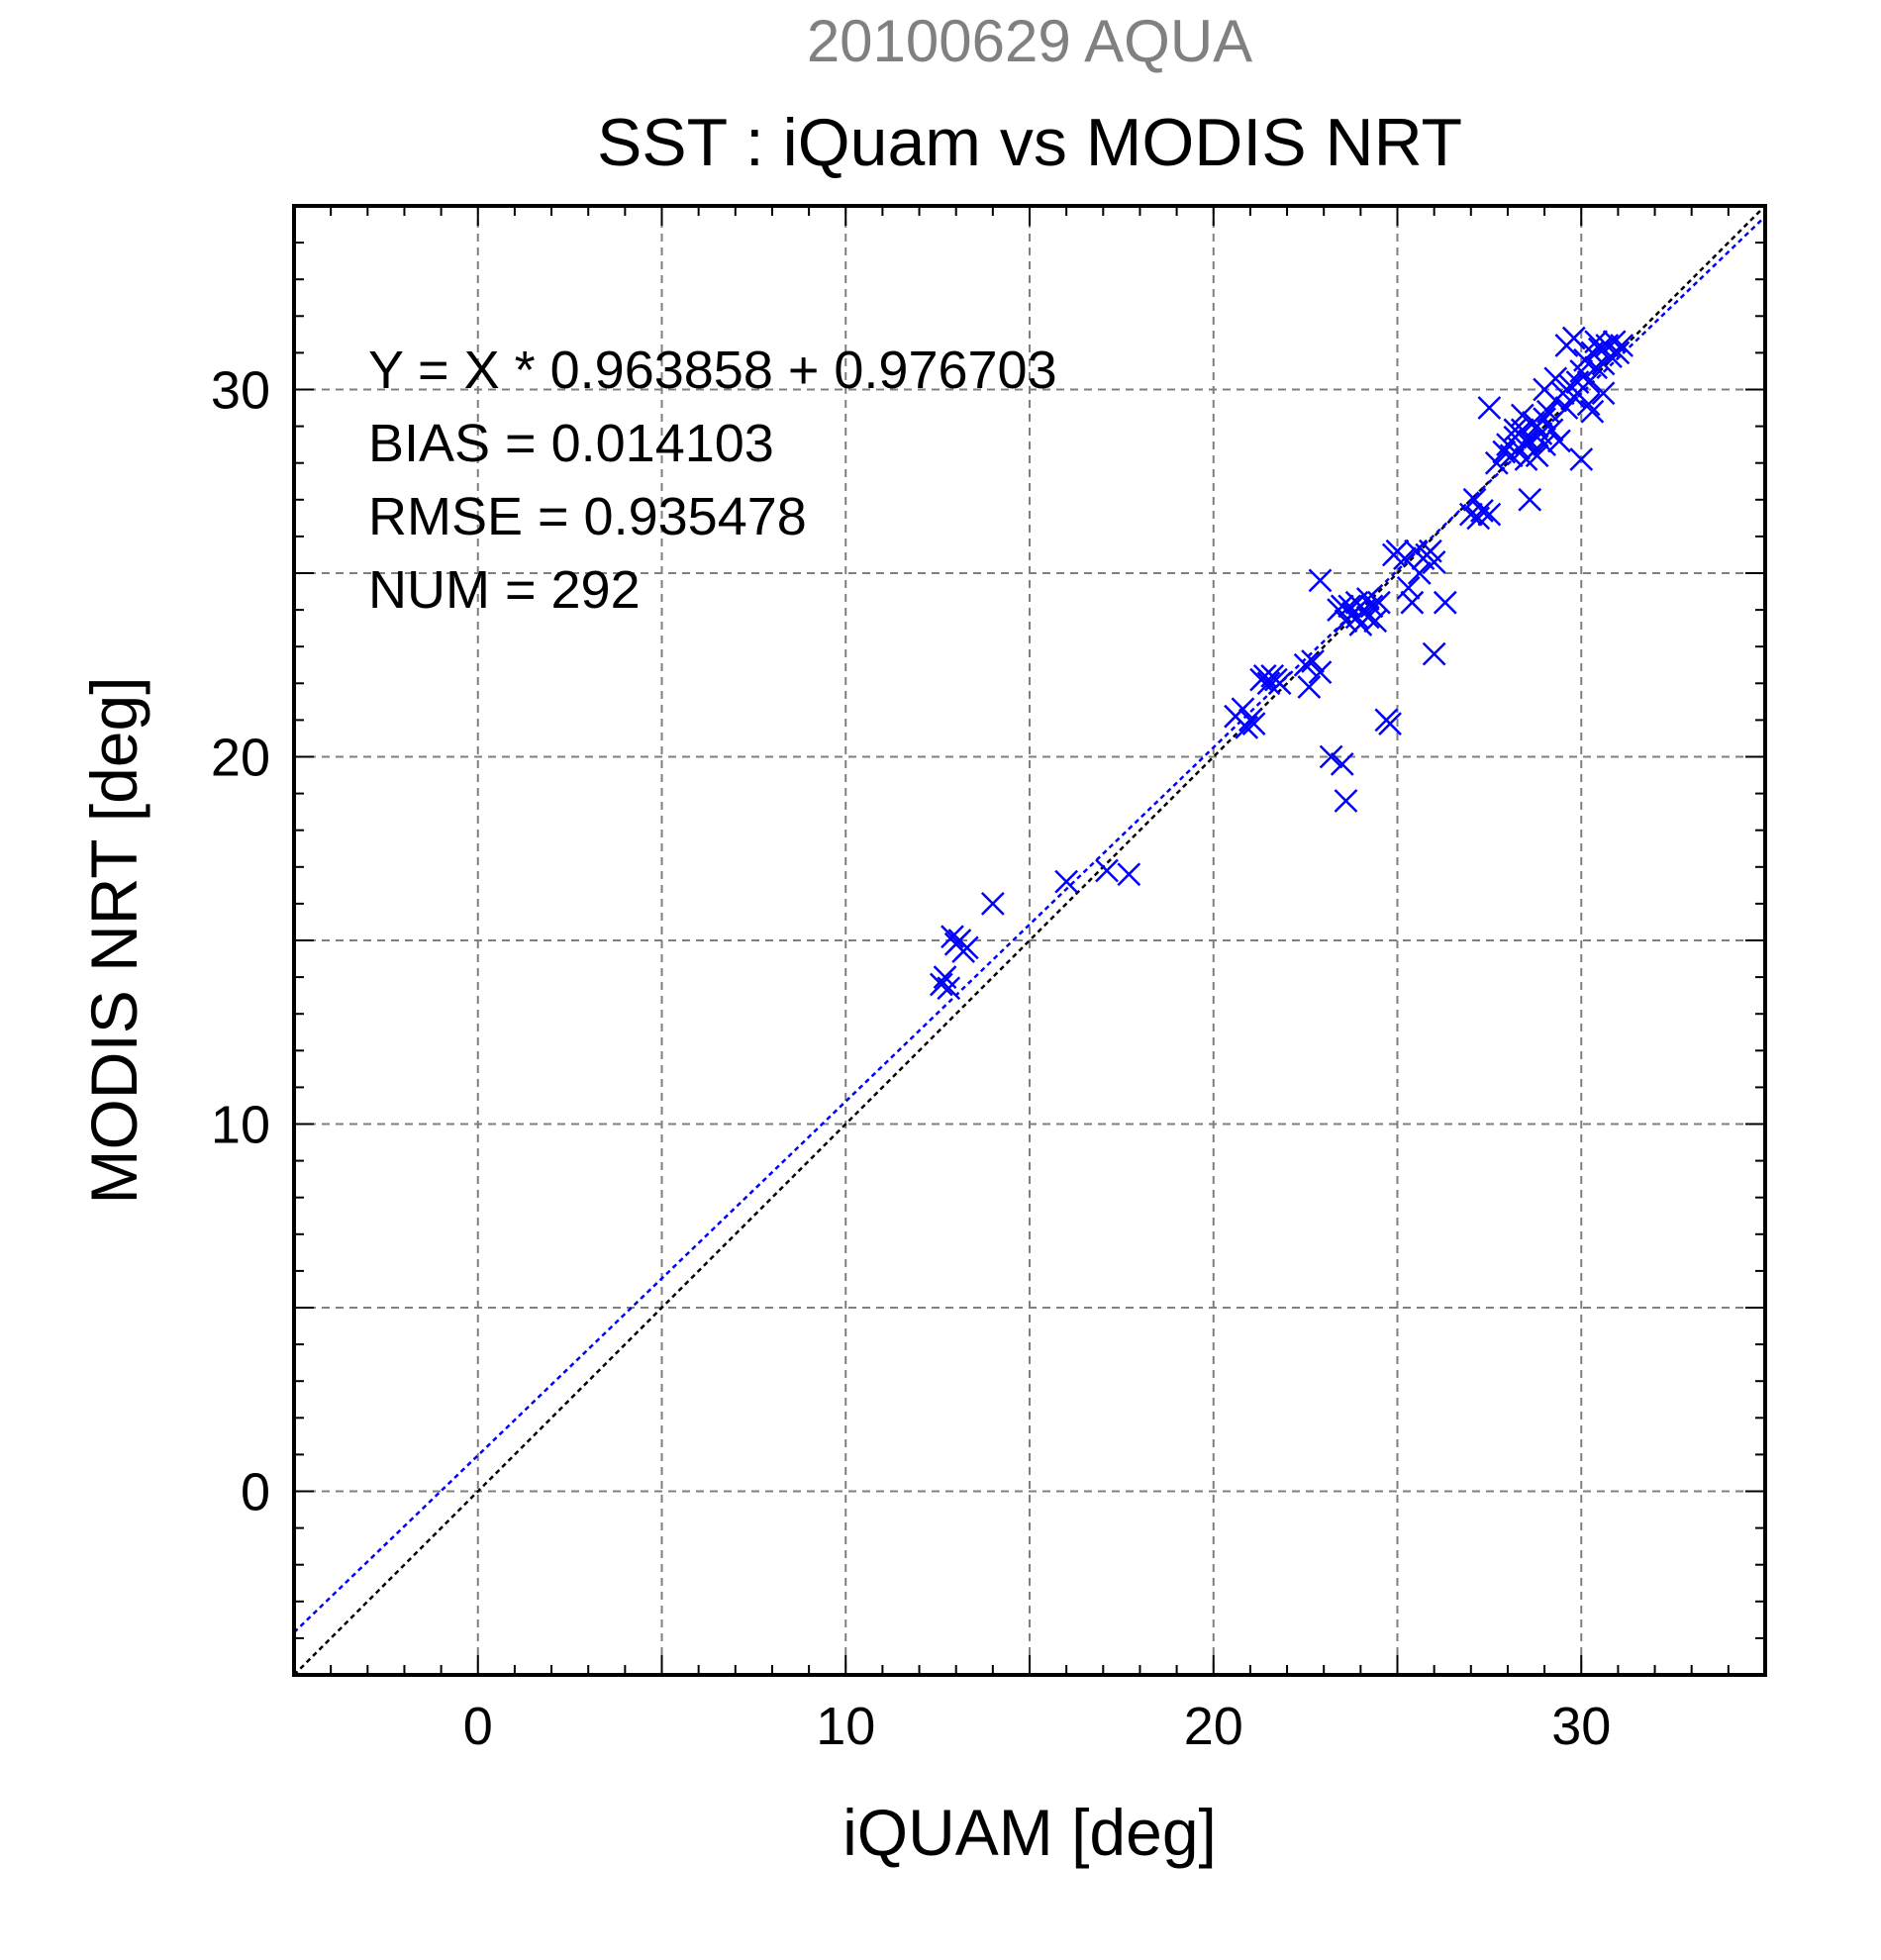 The height and width of the screenshot is (1960, 1881). Describe the element at coordinates (1030, 41) in the screenshot. I see `date-title: 20100629 AQUA` at that location.